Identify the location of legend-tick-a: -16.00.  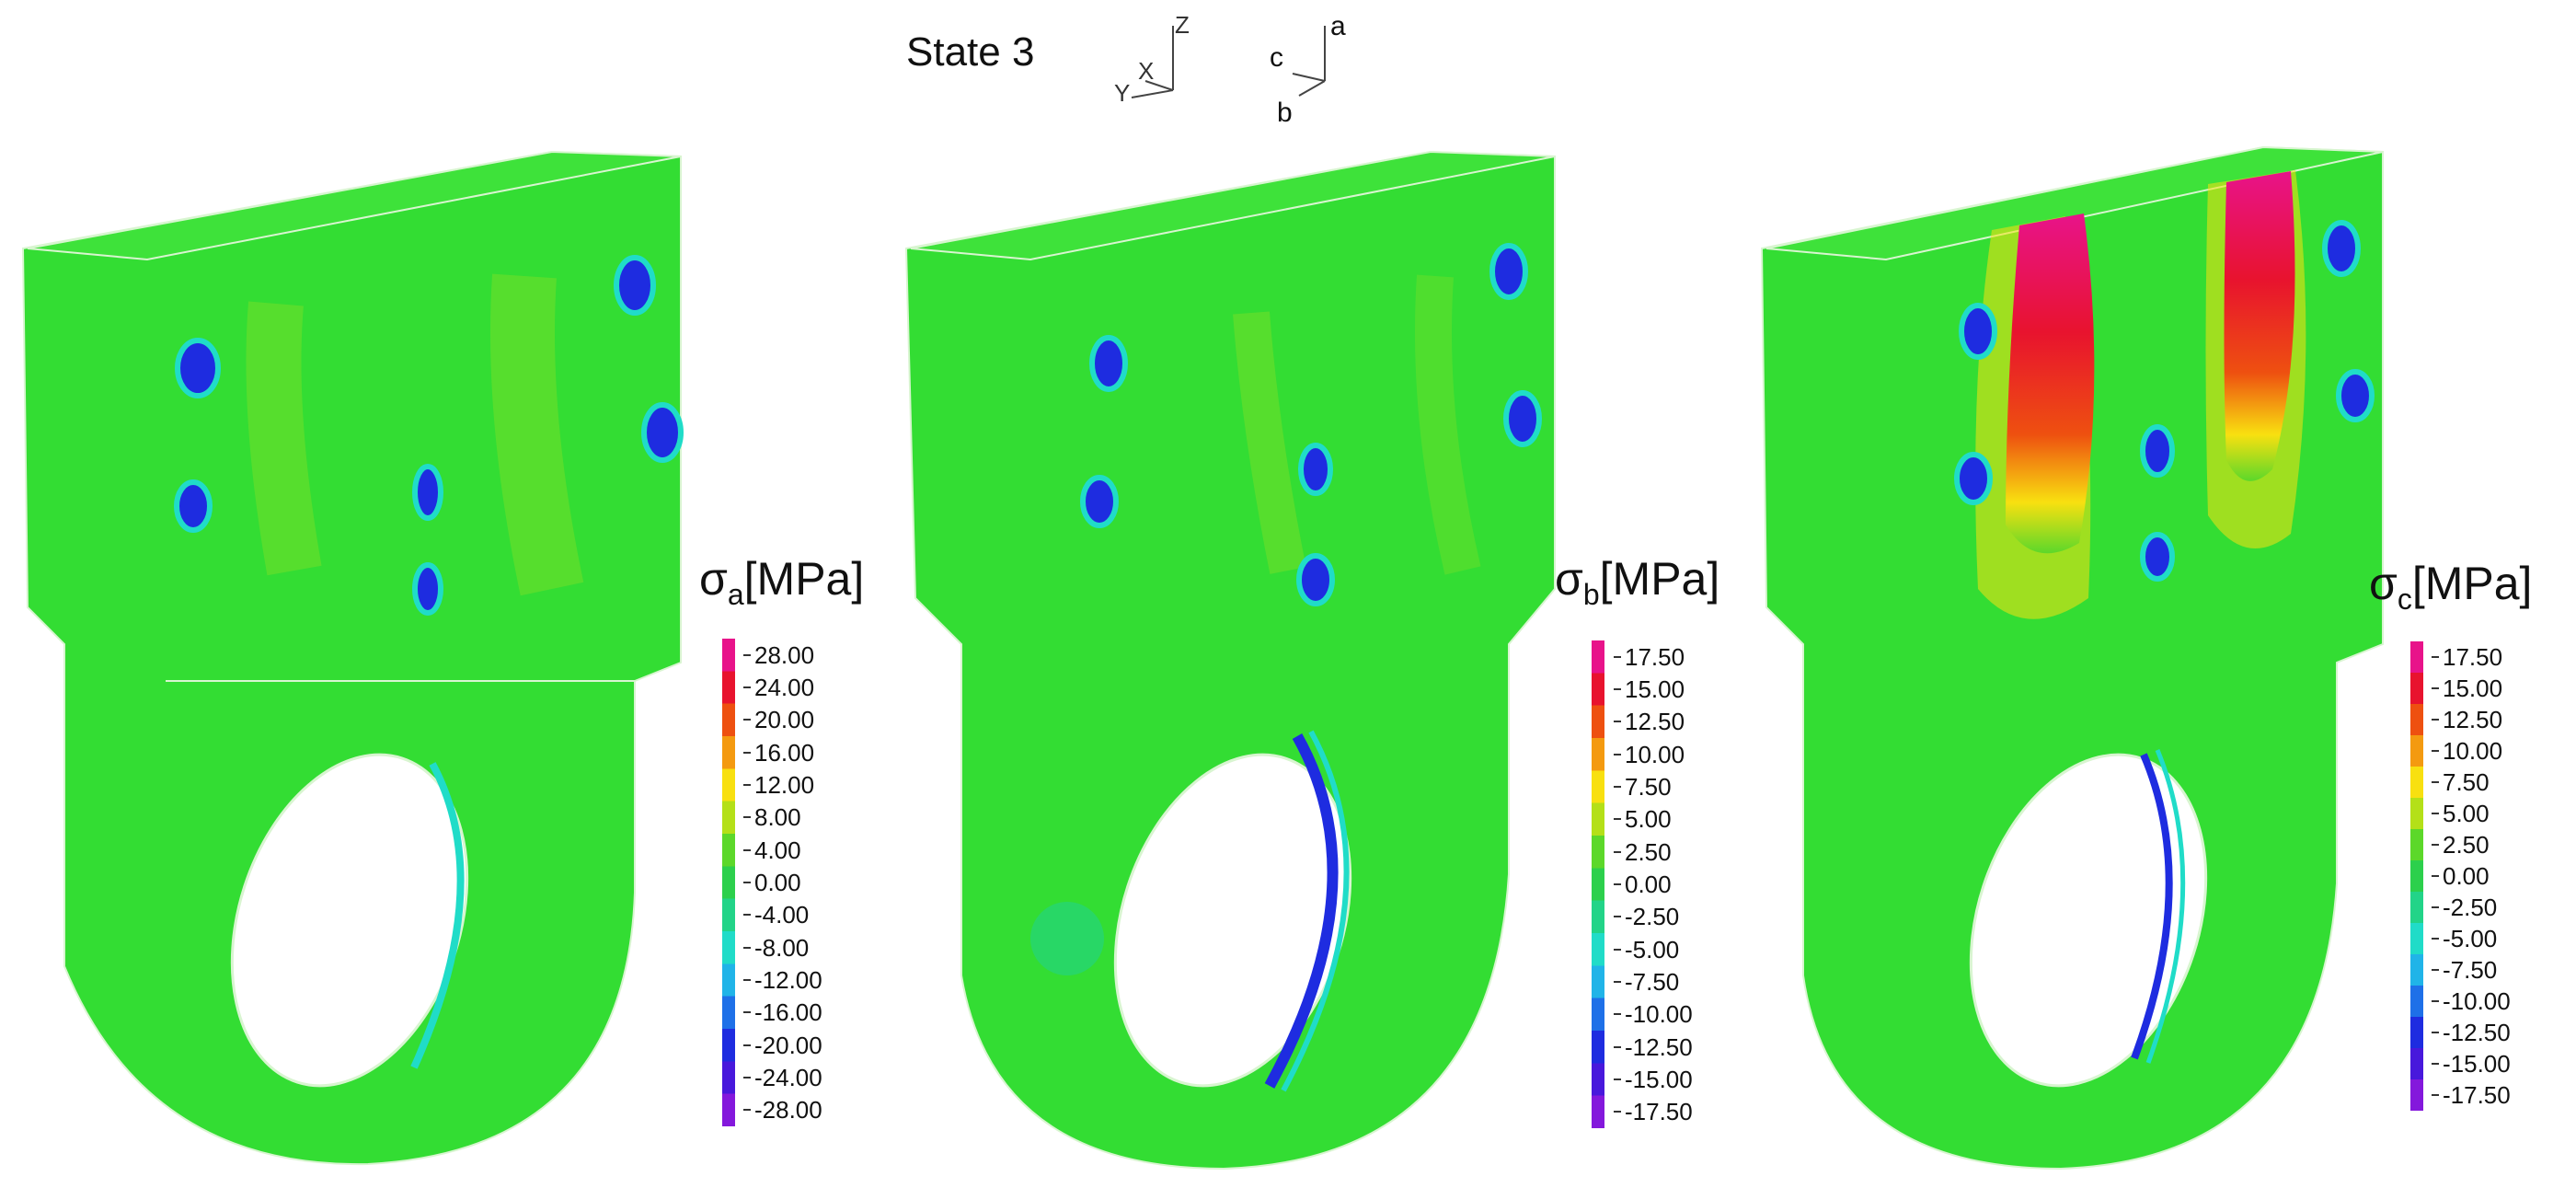
(782, 1013).